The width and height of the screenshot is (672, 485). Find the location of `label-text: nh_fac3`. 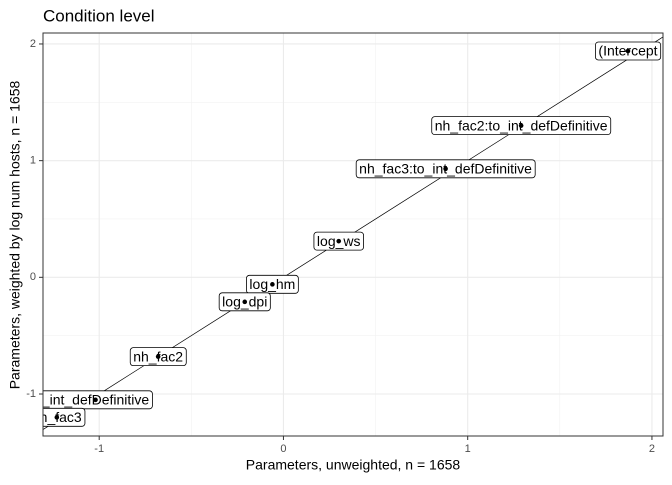

label-text: nh_fac3 is located at coordinates (57, 417).